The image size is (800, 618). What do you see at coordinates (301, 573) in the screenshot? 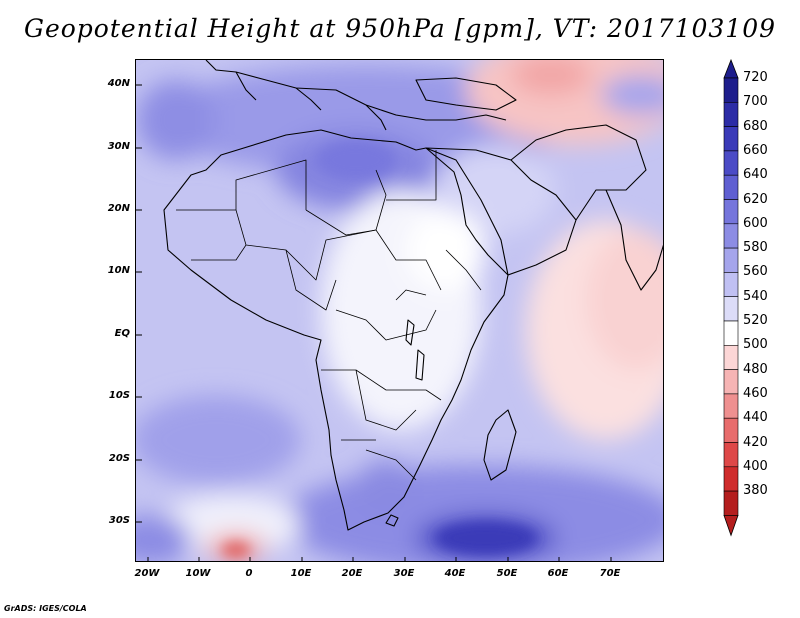
I see `lon-label-10e: 10E` at bounding box center [301, 573].